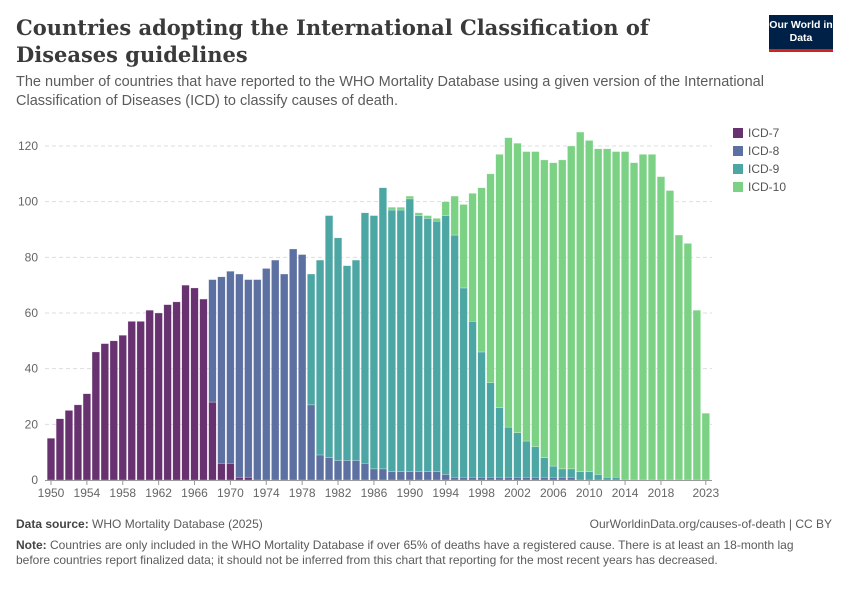  I want to click on legend-item-icd-7: ICD-7, so click(759, 133).